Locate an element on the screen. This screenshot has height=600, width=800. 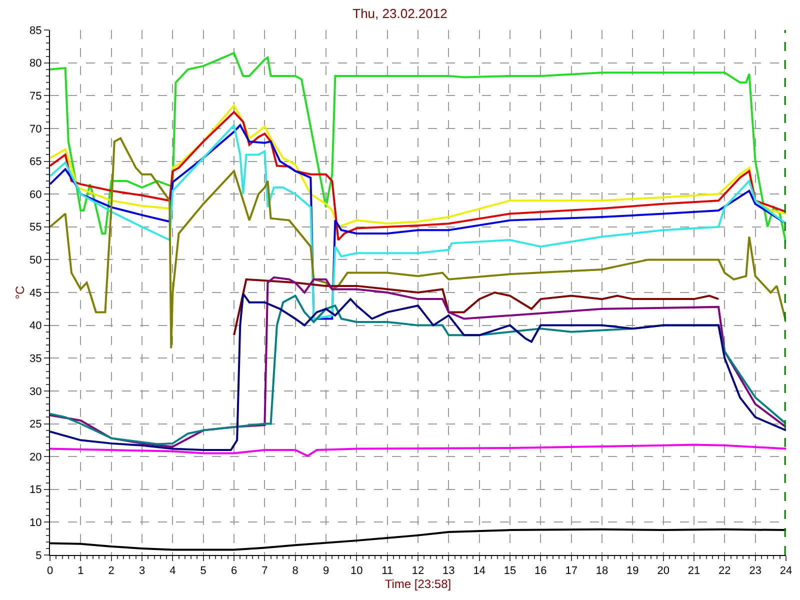
y-axis-title: °C is located at coordinates (19, 292).